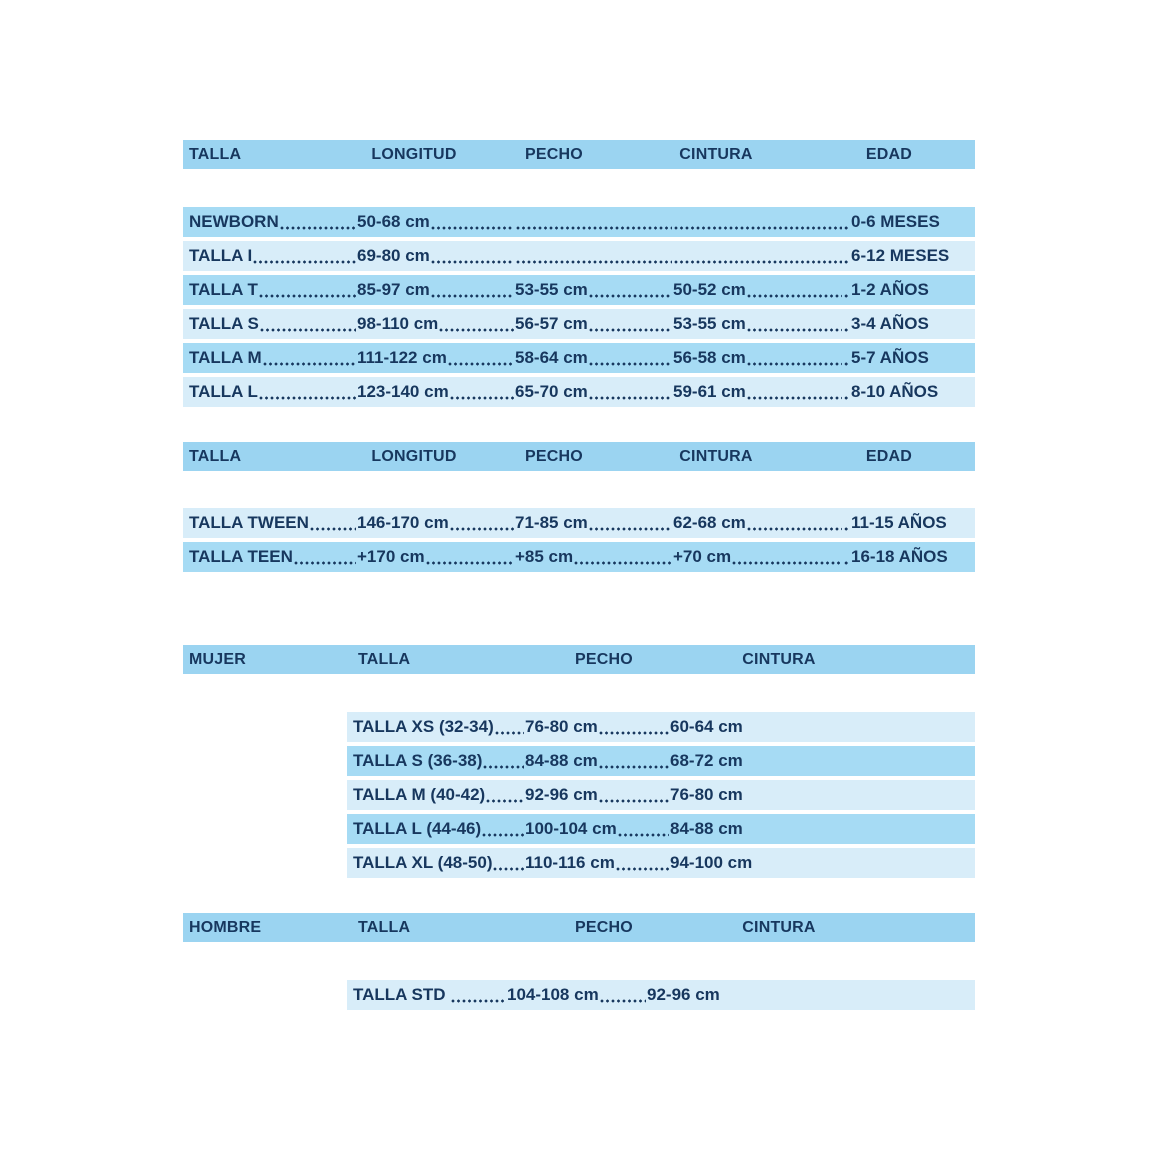 The width and height of the screenshot is (1160, 1160). Describe the element at coordinates (224, 323) in the screenshot. I see `row-label: TALLA S` at that location.